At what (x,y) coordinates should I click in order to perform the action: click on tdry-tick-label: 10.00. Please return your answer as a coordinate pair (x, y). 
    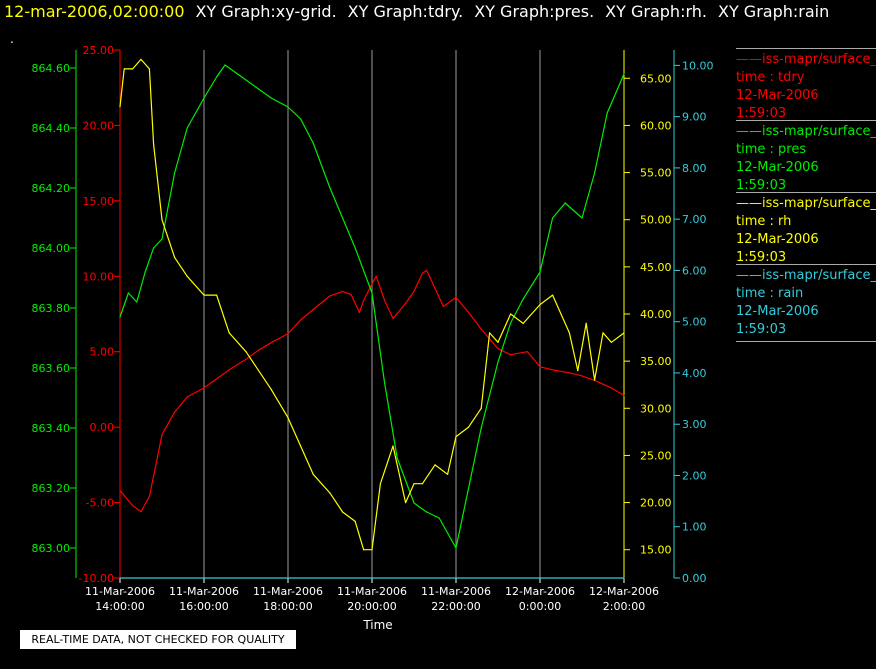
    Looking at the image, I should click on (99, 276).